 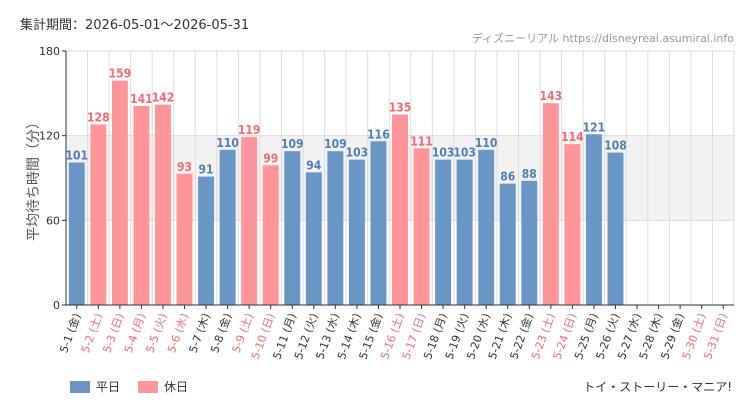 I want to click on bar-value-label: 99, so click(x=270, y=158).